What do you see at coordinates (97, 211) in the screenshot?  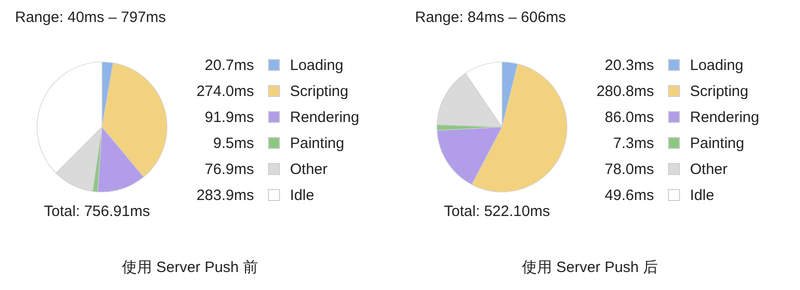 I see `text: Total: 756.91ms` at bounding box center [97, 211].